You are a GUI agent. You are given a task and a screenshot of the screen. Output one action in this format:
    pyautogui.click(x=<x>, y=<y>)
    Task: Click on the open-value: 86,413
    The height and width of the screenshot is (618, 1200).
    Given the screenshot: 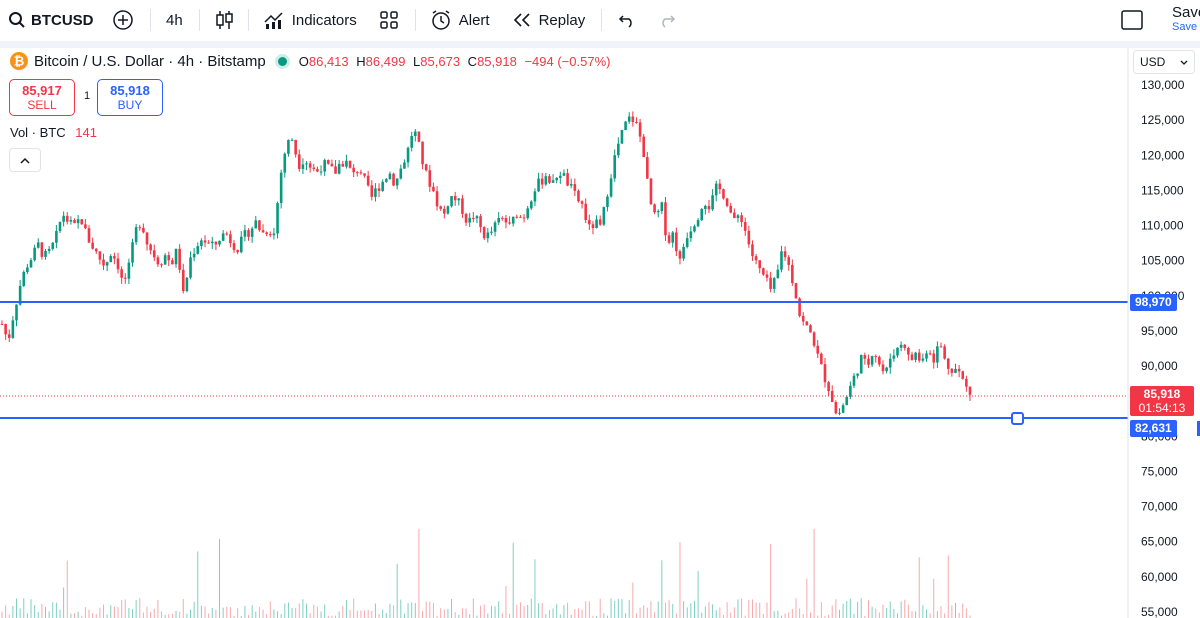 What is the action you would take?
    pyautogui.click(x=328, y=61)
    